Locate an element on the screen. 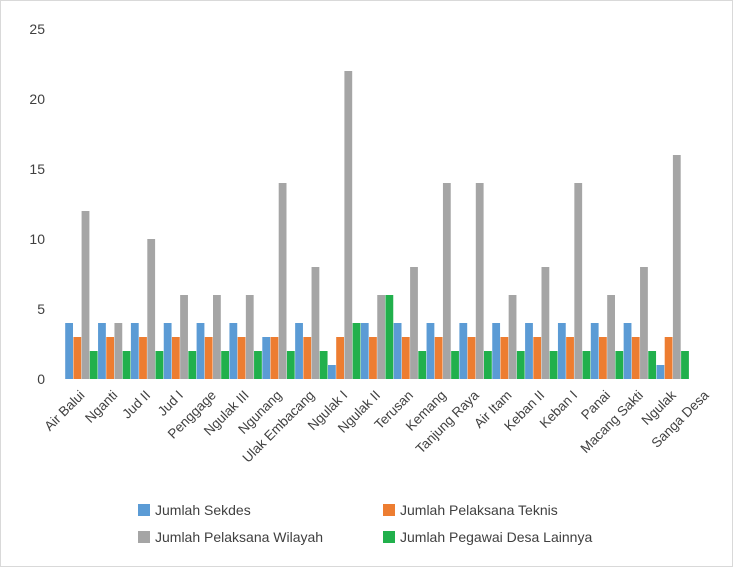  y-tick-label: 20 is located at coordinates (37, 99).